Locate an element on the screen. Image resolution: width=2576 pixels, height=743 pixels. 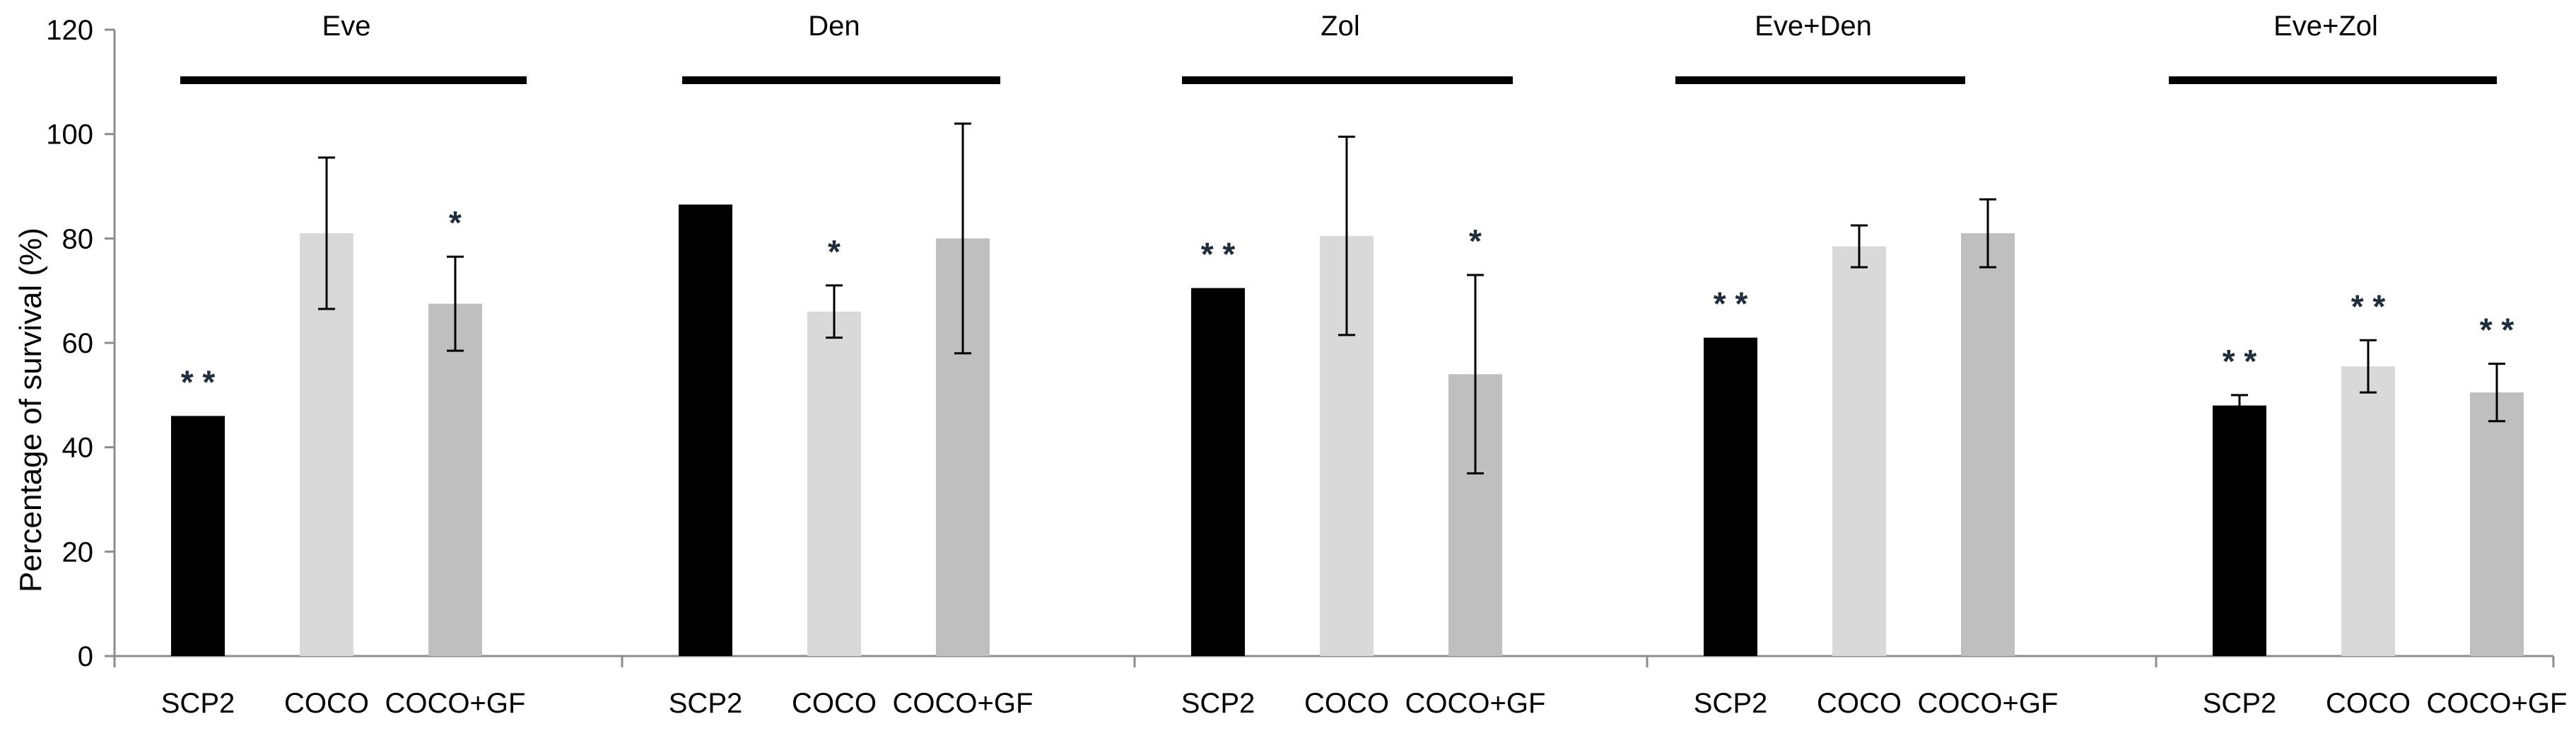
group-titles: Eve Den Zol Eve+Den Eve+Zol is located at coordinates (1339, 48).